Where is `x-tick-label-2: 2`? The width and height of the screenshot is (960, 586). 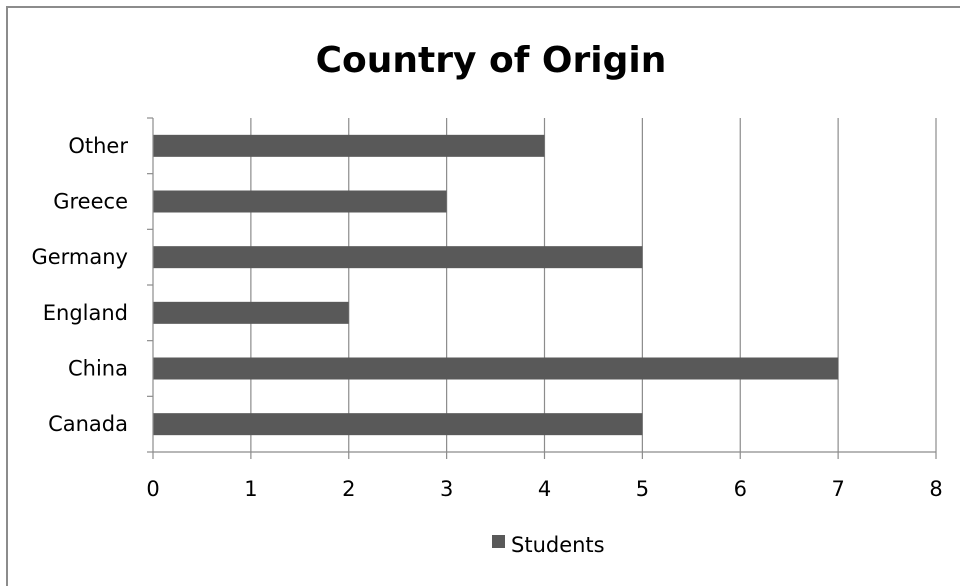
x-tick-label-2: 2 is located at coordinates (348, 489).